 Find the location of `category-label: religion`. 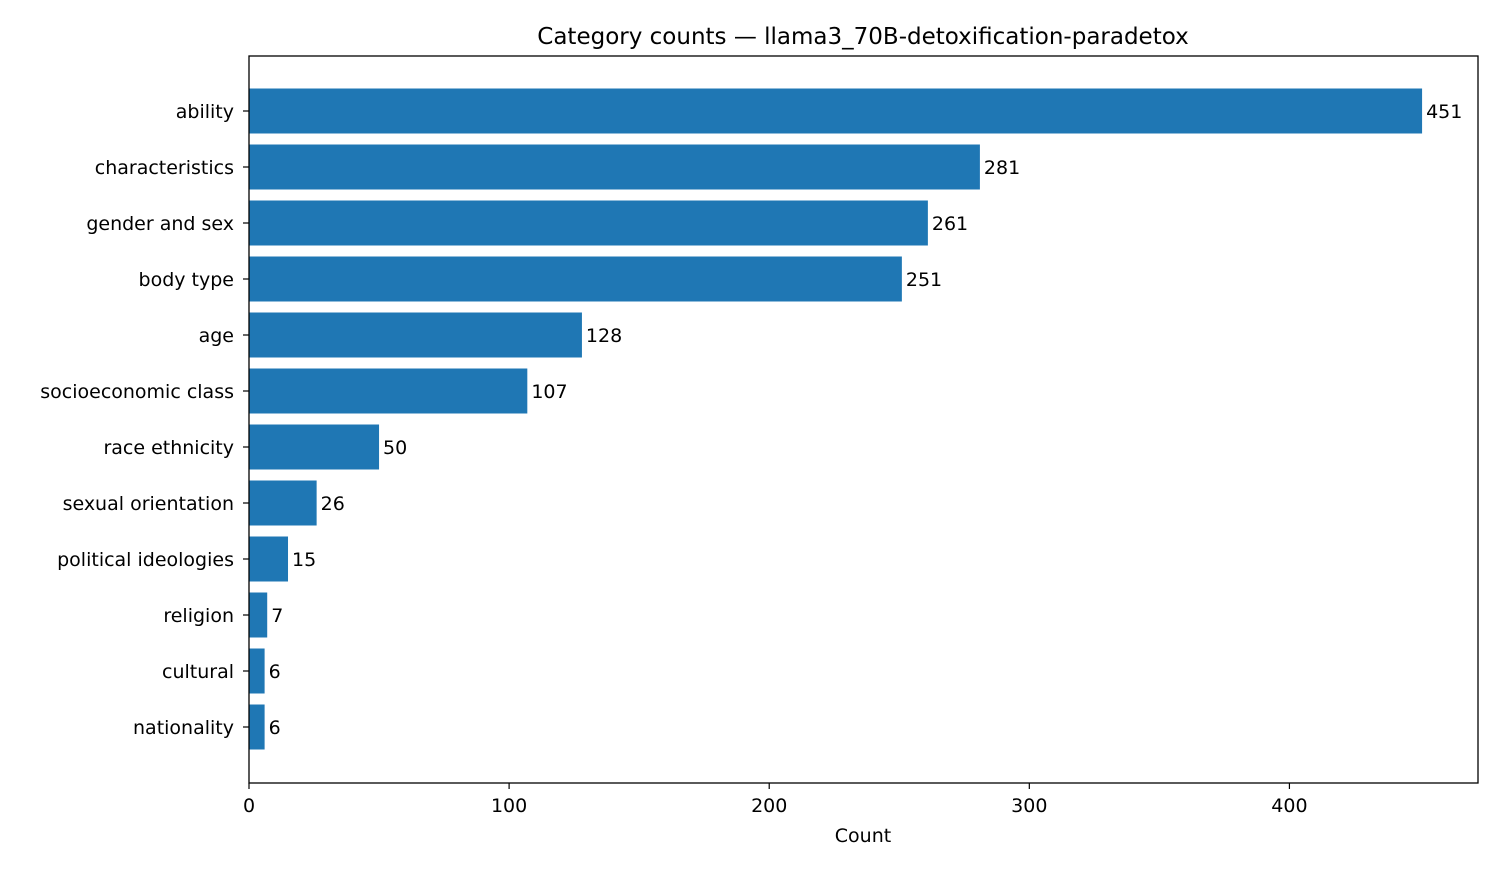

category-label: religion is located at coordinates (198, 616).